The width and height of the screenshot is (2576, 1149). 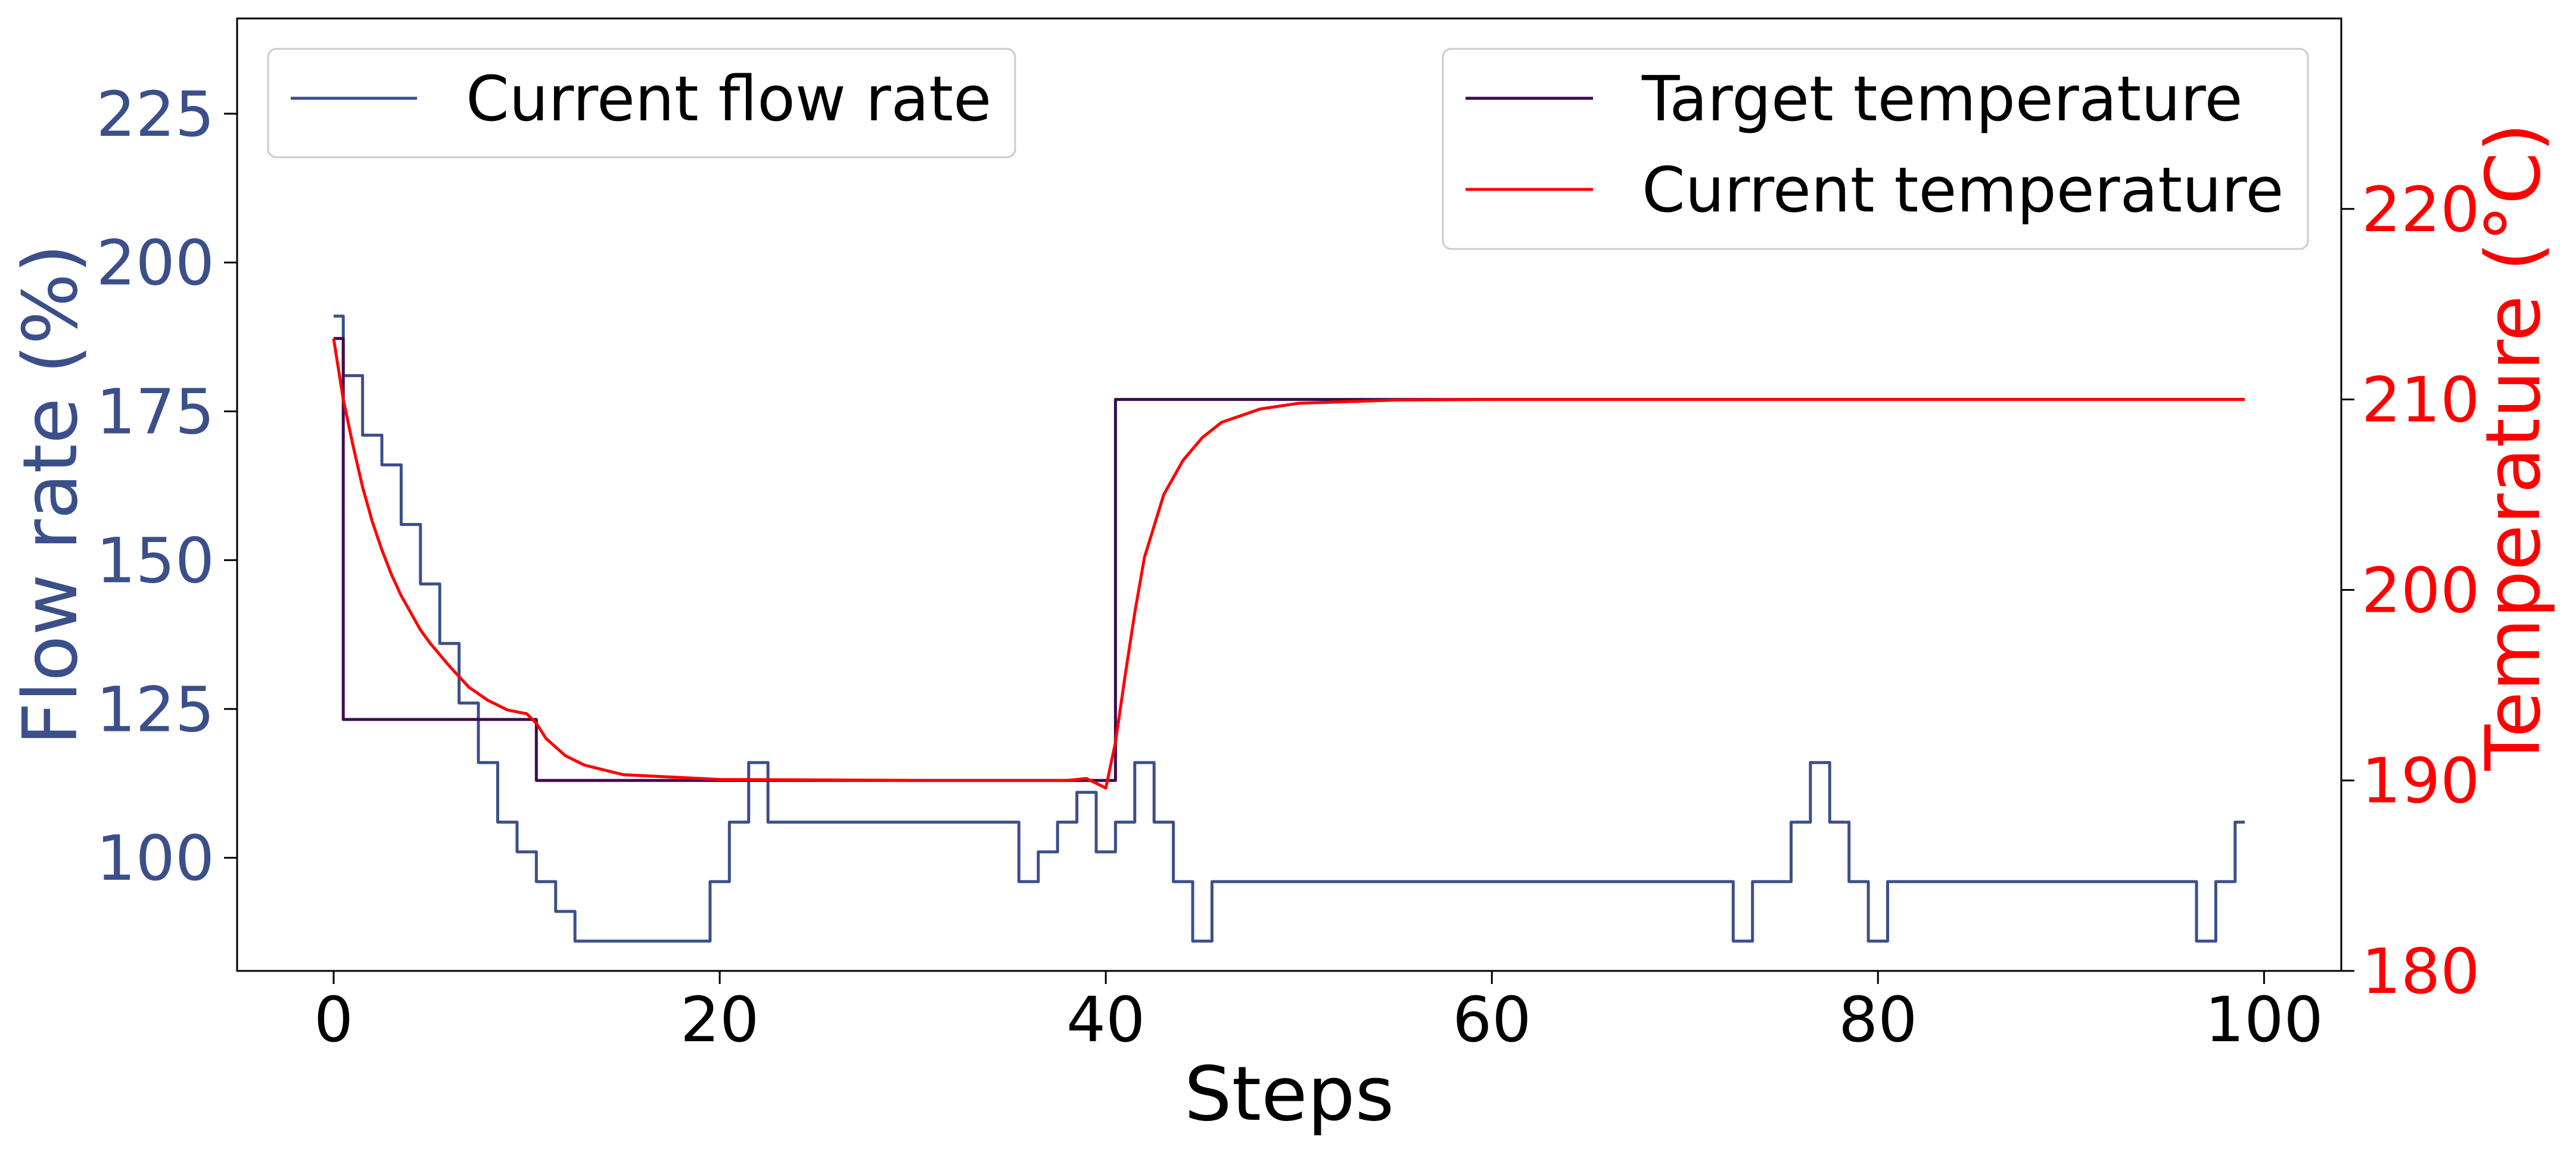 I want to click on y-left-axis-title: Flow rate (%), so click(x=50, y=495).